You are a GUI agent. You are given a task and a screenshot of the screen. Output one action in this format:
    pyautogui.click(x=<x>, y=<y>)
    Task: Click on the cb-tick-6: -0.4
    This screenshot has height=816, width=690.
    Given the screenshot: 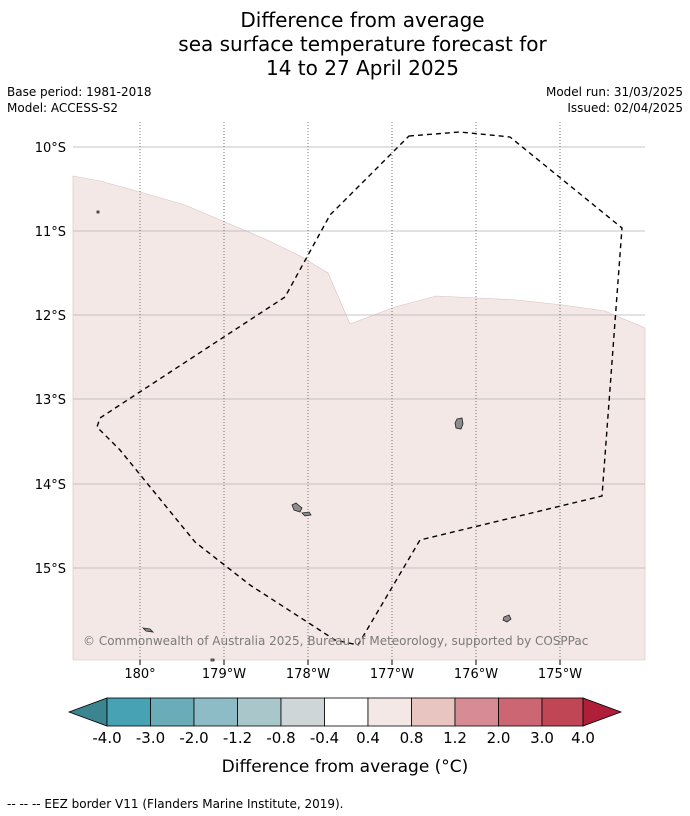 What is the action you would take?
    pyautogui.click(x=324, y=738)
    